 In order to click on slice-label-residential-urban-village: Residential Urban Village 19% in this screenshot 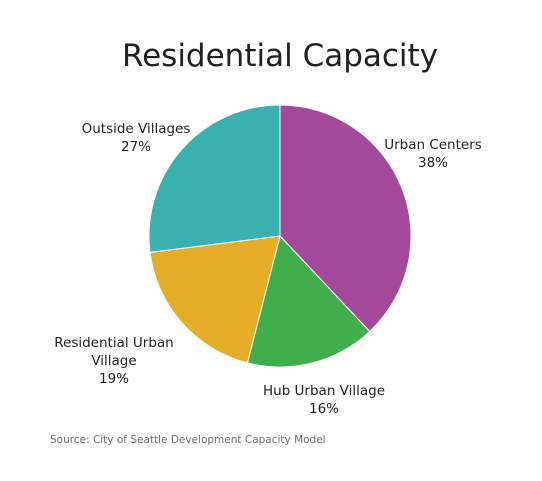, I will do `click(113, 361)`.